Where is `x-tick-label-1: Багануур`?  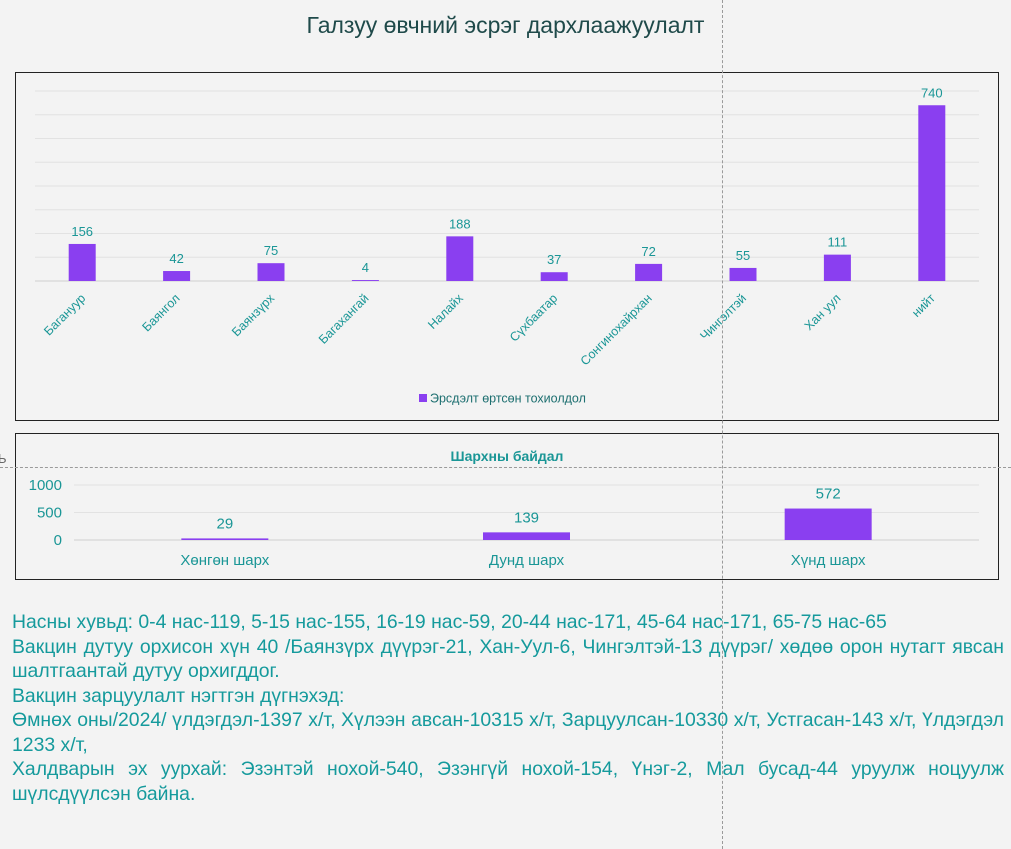 x-tick-label-1: Багануур is located at coordinates (64, 314).